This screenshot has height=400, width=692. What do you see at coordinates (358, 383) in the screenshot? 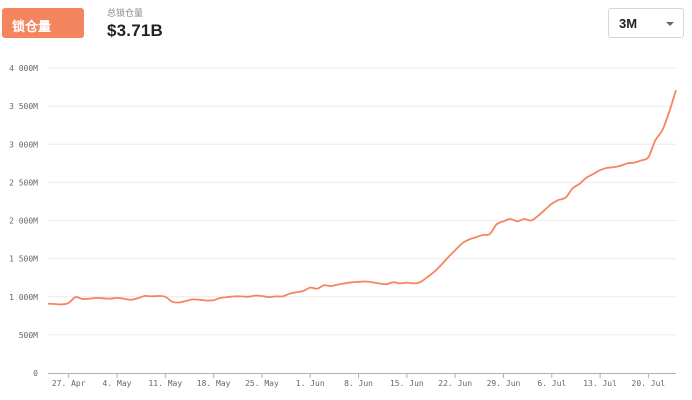
I see `x-tick-label: 8. Jun` at bounding box center [358, 383].